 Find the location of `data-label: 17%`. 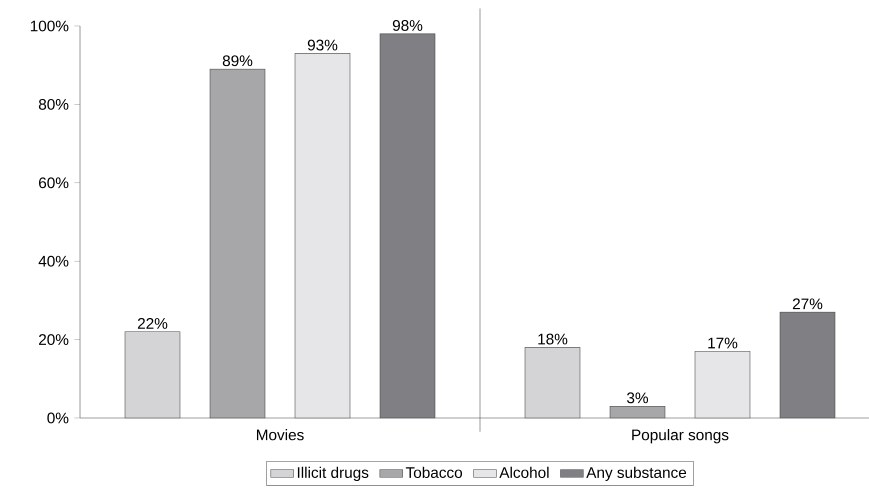

data-label: 17% is located at coordinates (723, 343).